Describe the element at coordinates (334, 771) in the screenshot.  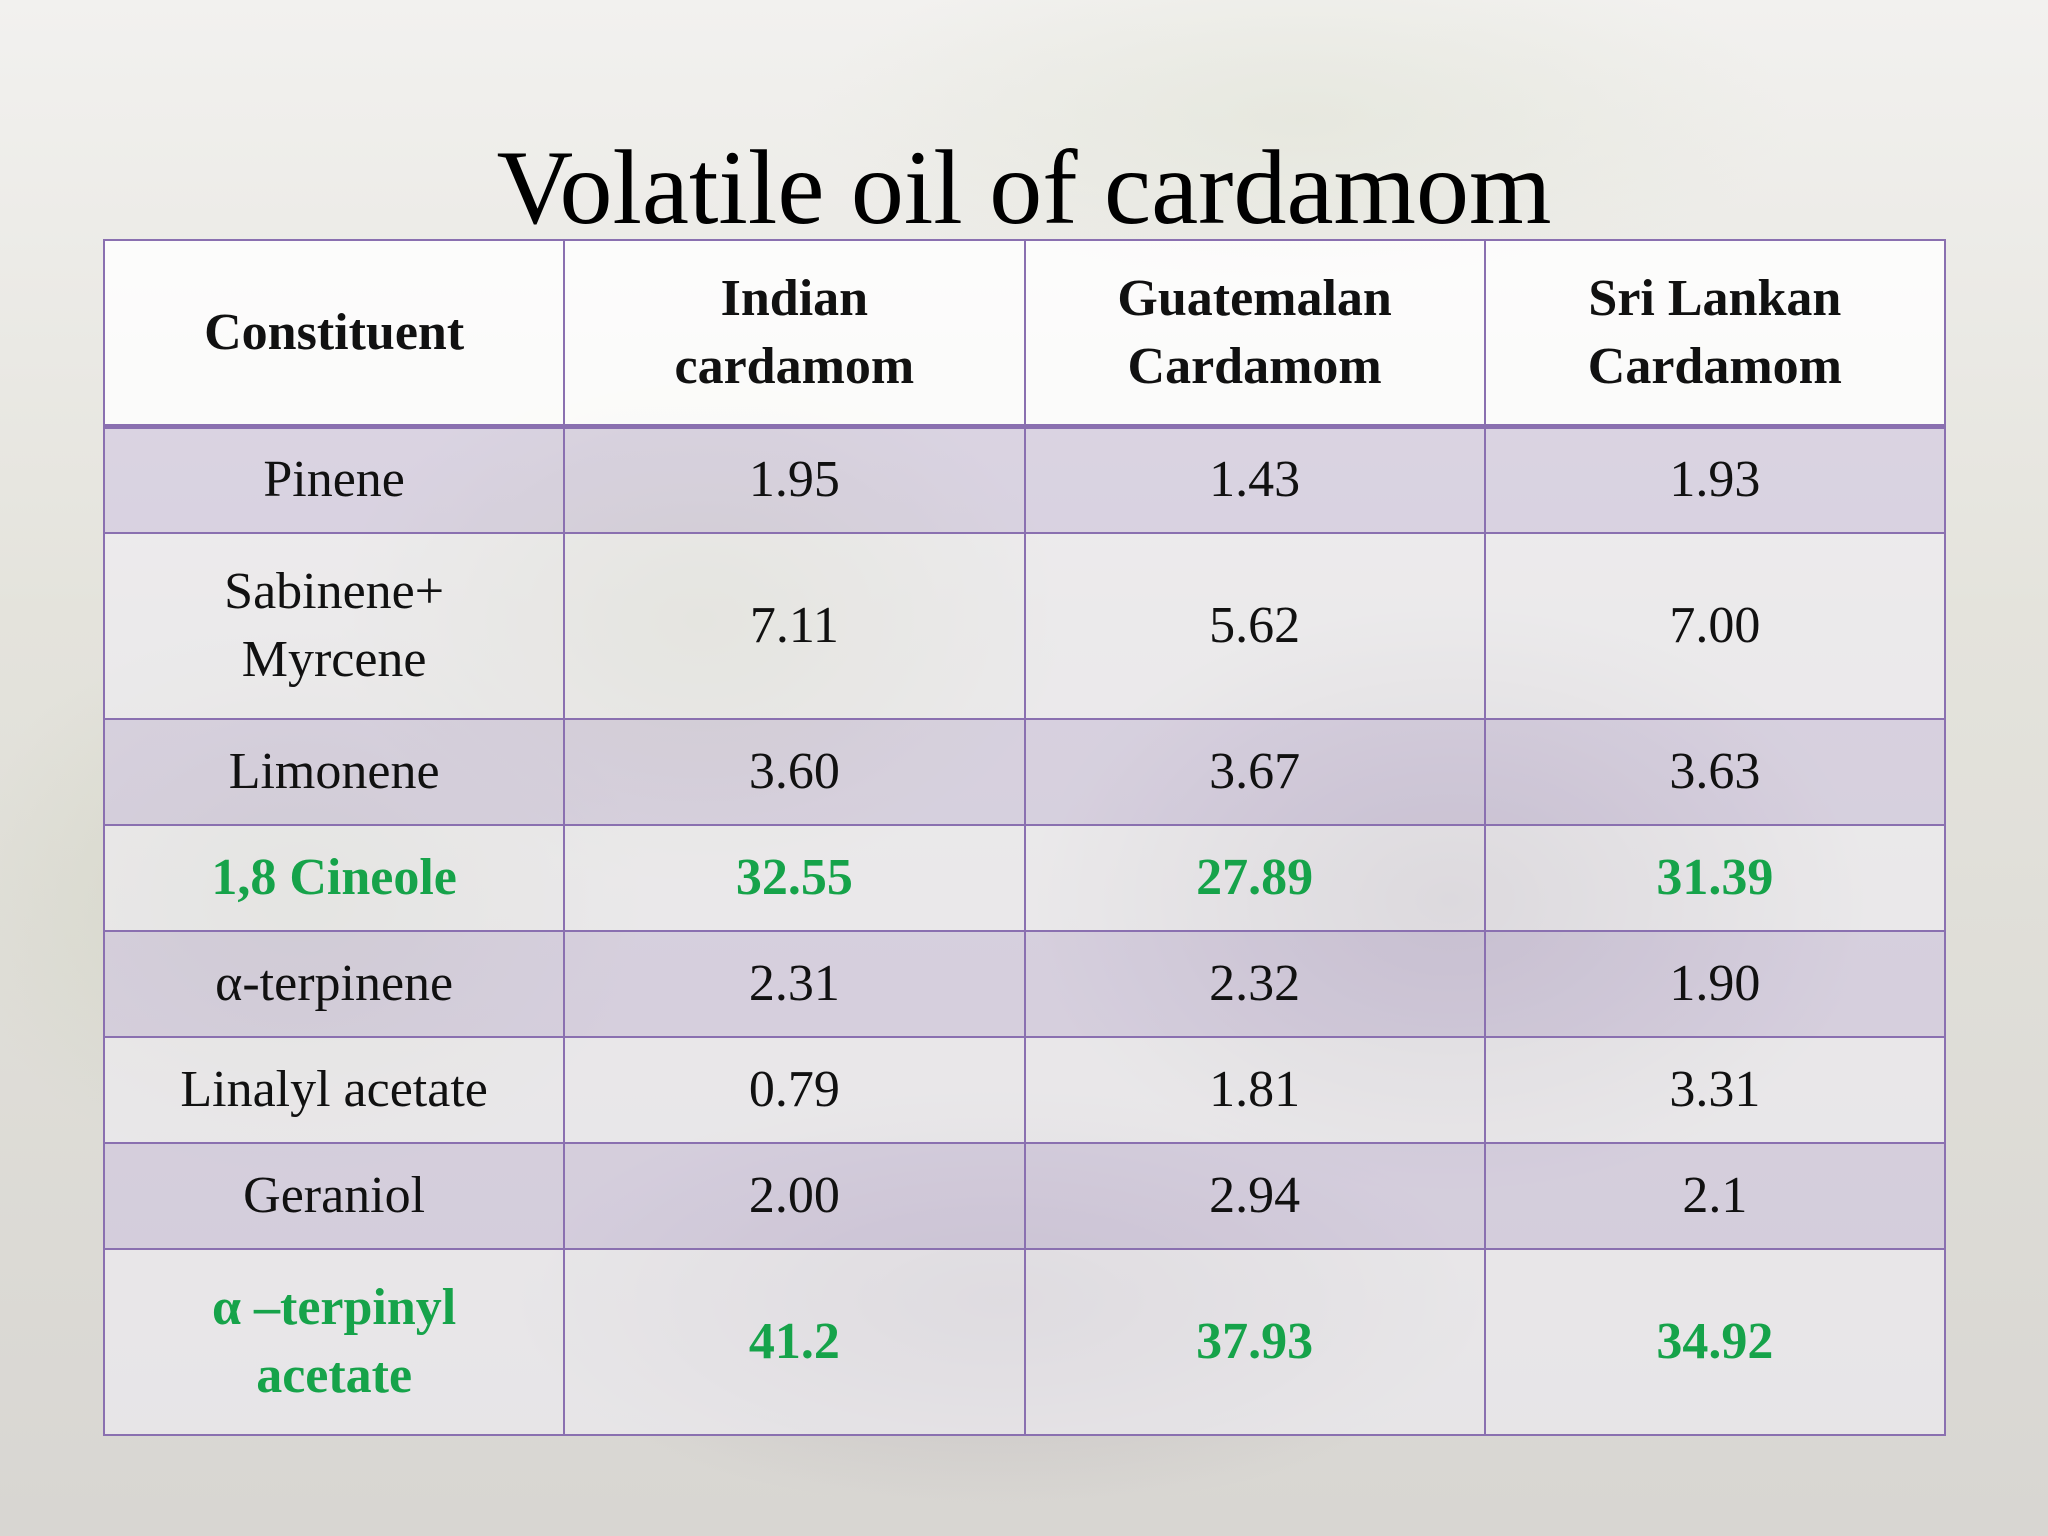
I see `row-label: Limonene` at that location.